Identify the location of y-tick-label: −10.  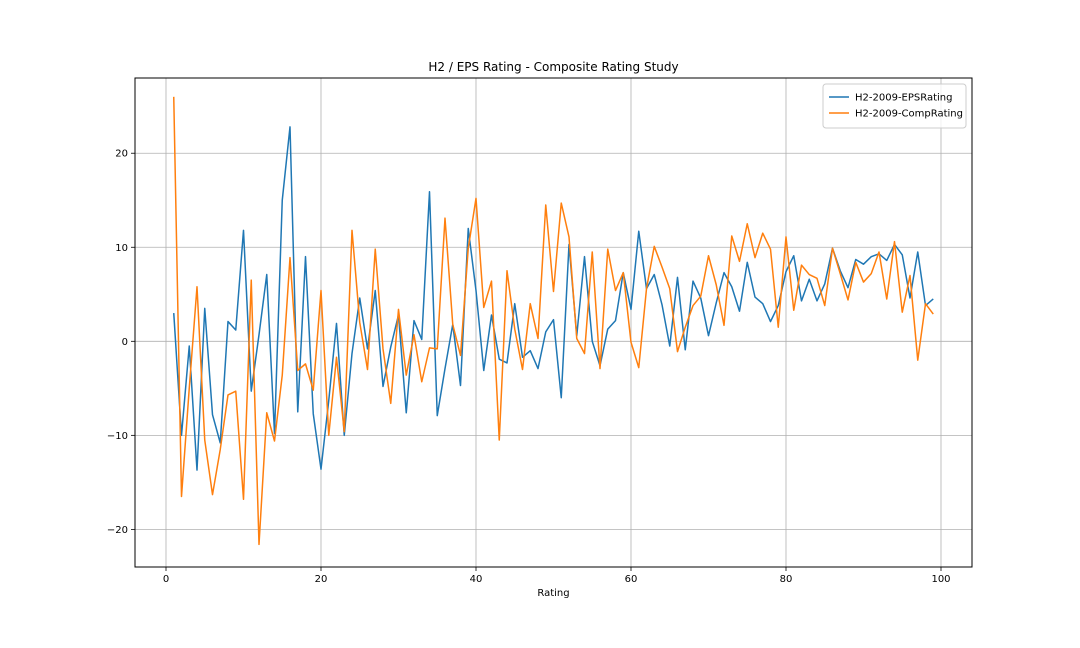
(117, 436).